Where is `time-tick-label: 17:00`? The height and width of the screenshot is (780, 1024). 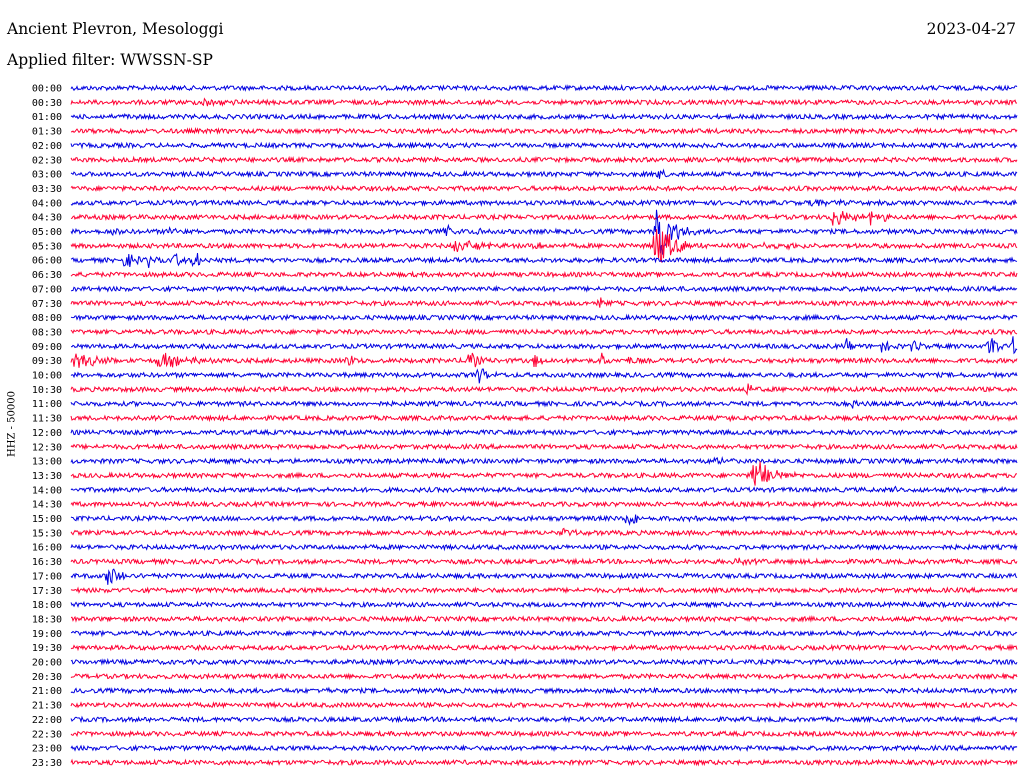 time-tick-label: 17:00 is located at coordinates (47, 576).